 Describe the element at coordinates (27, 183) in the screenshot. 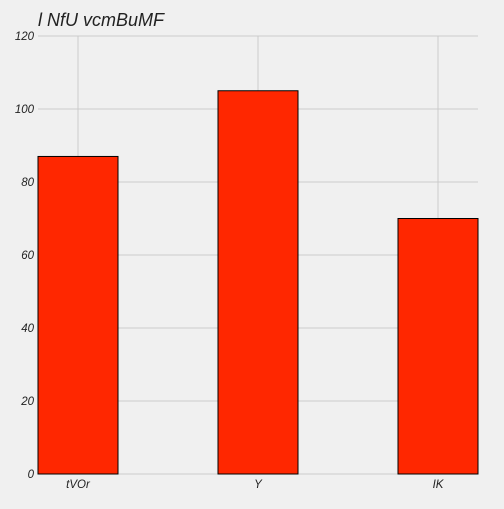

I see `y-tick-label: 80` at that location.